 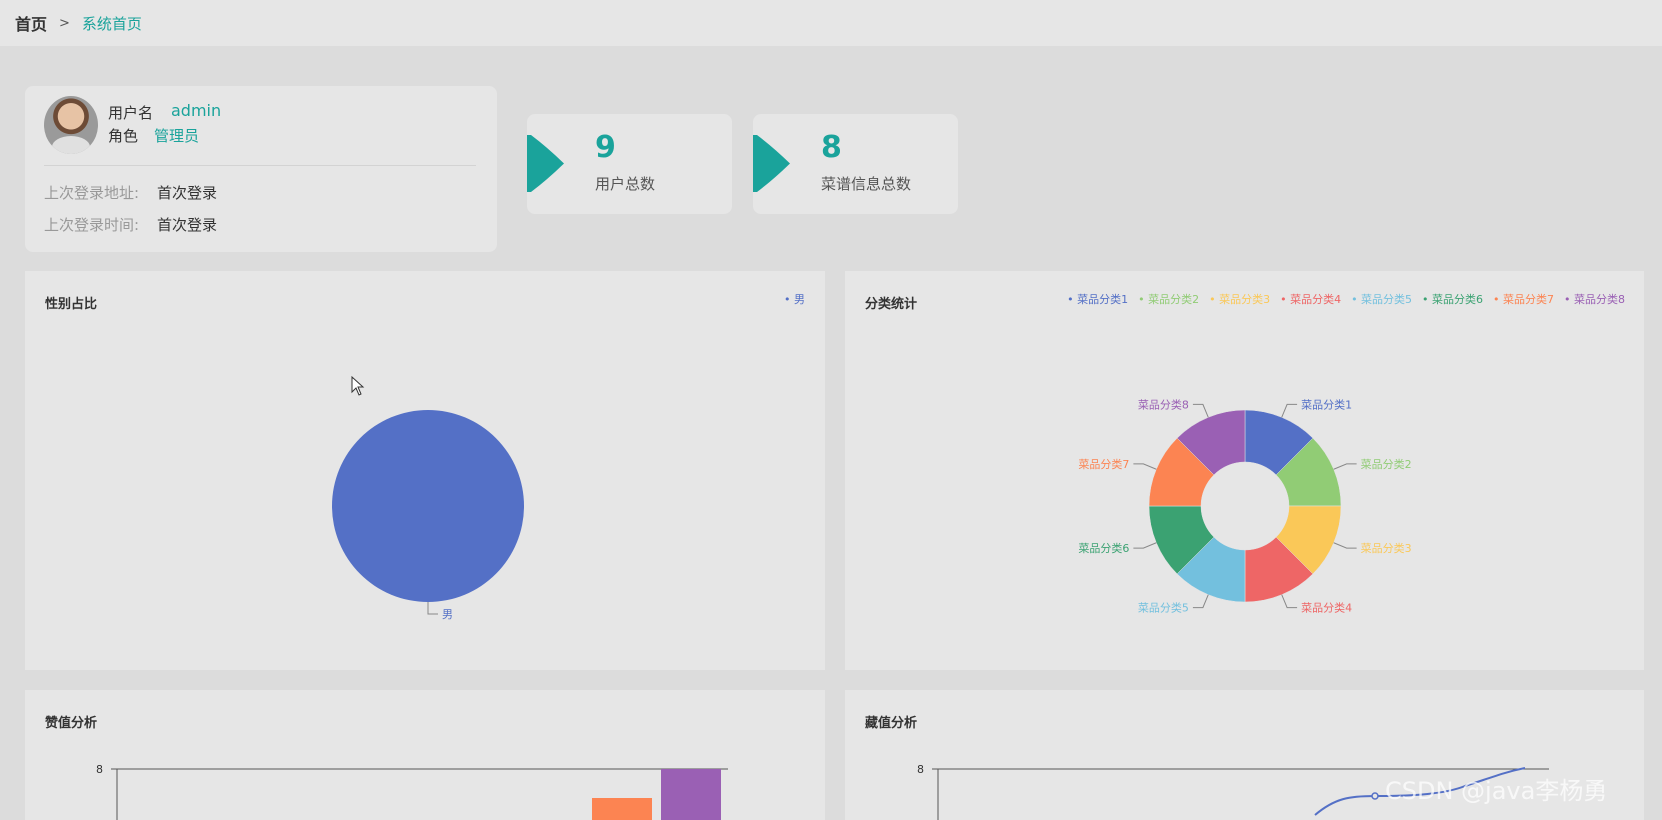 What do you see at coordinates (891, 304) in the screenshot?
I see `panel-title: 分类统计` at bounding box center [891, 304].